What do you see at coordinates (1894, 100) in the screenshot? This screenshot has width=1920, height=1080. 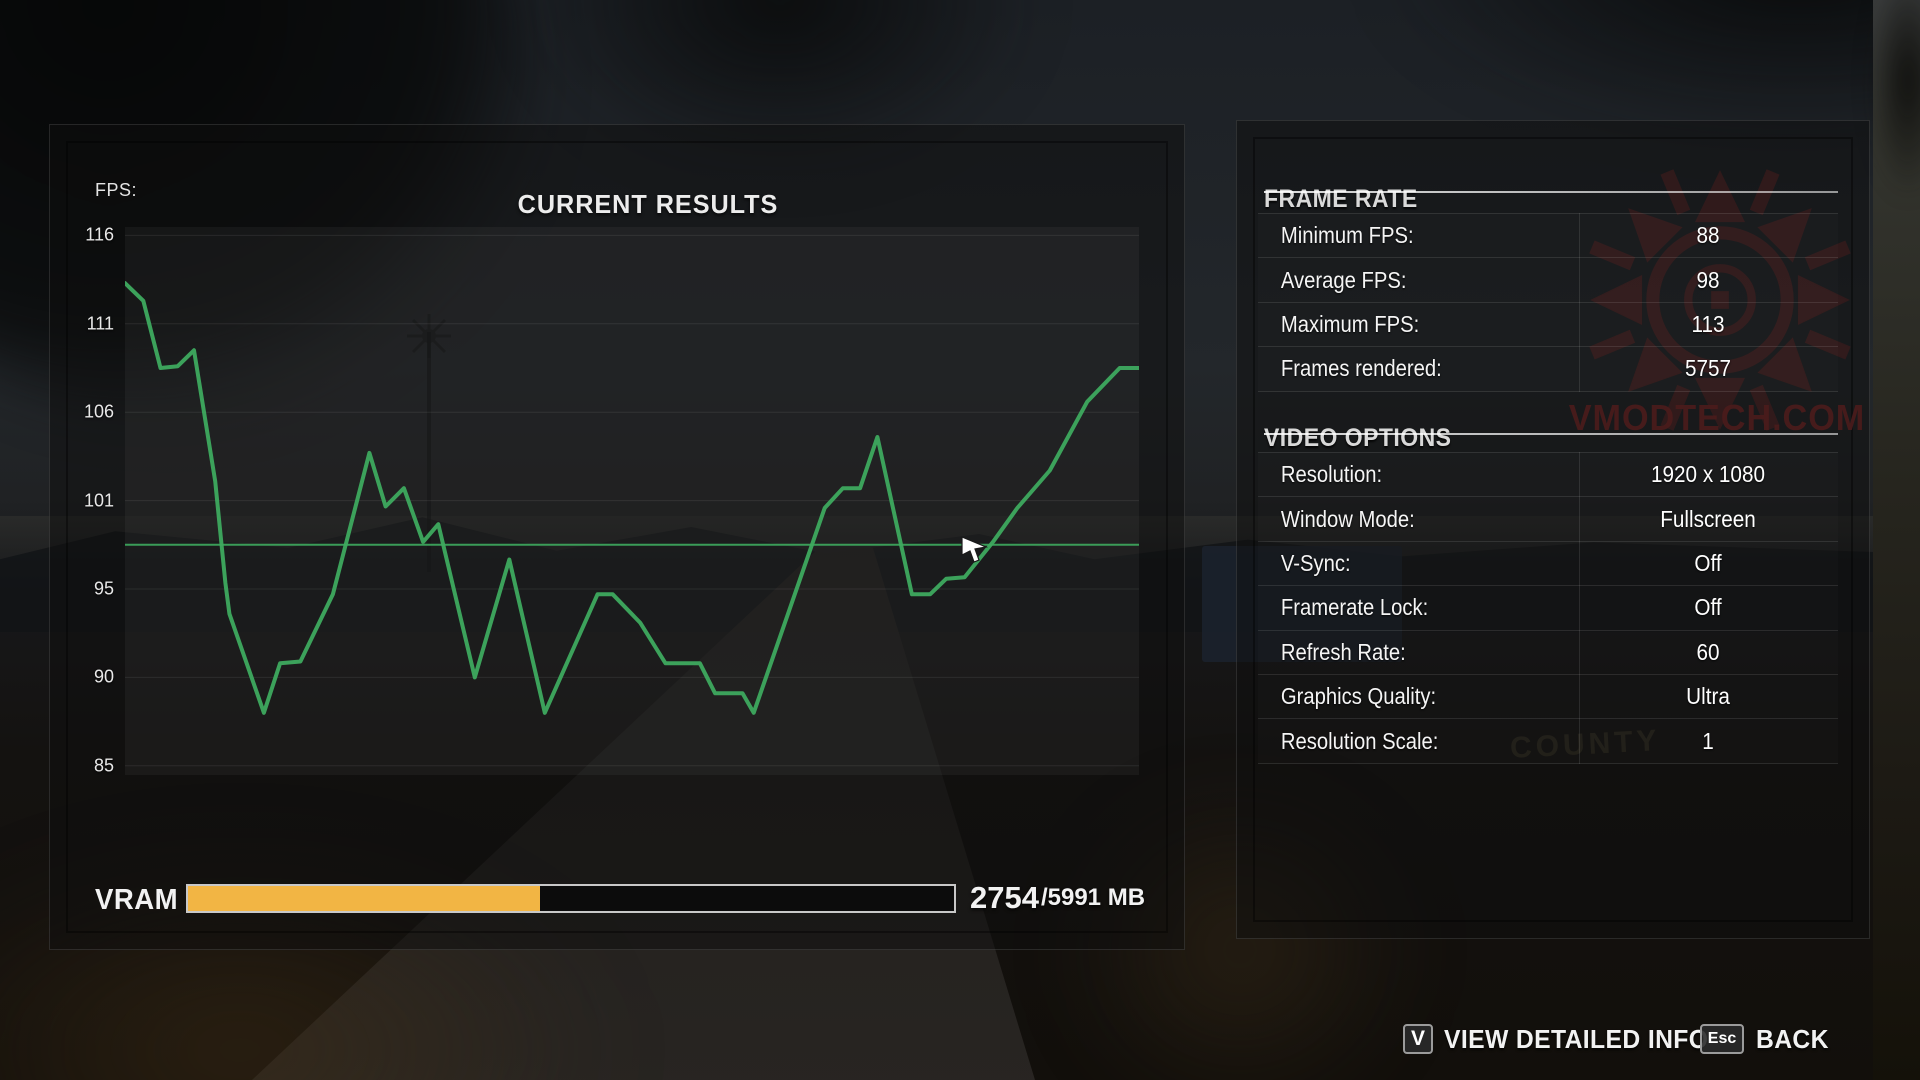 I see `background-right-trees` at bounding box center [1894, 100].